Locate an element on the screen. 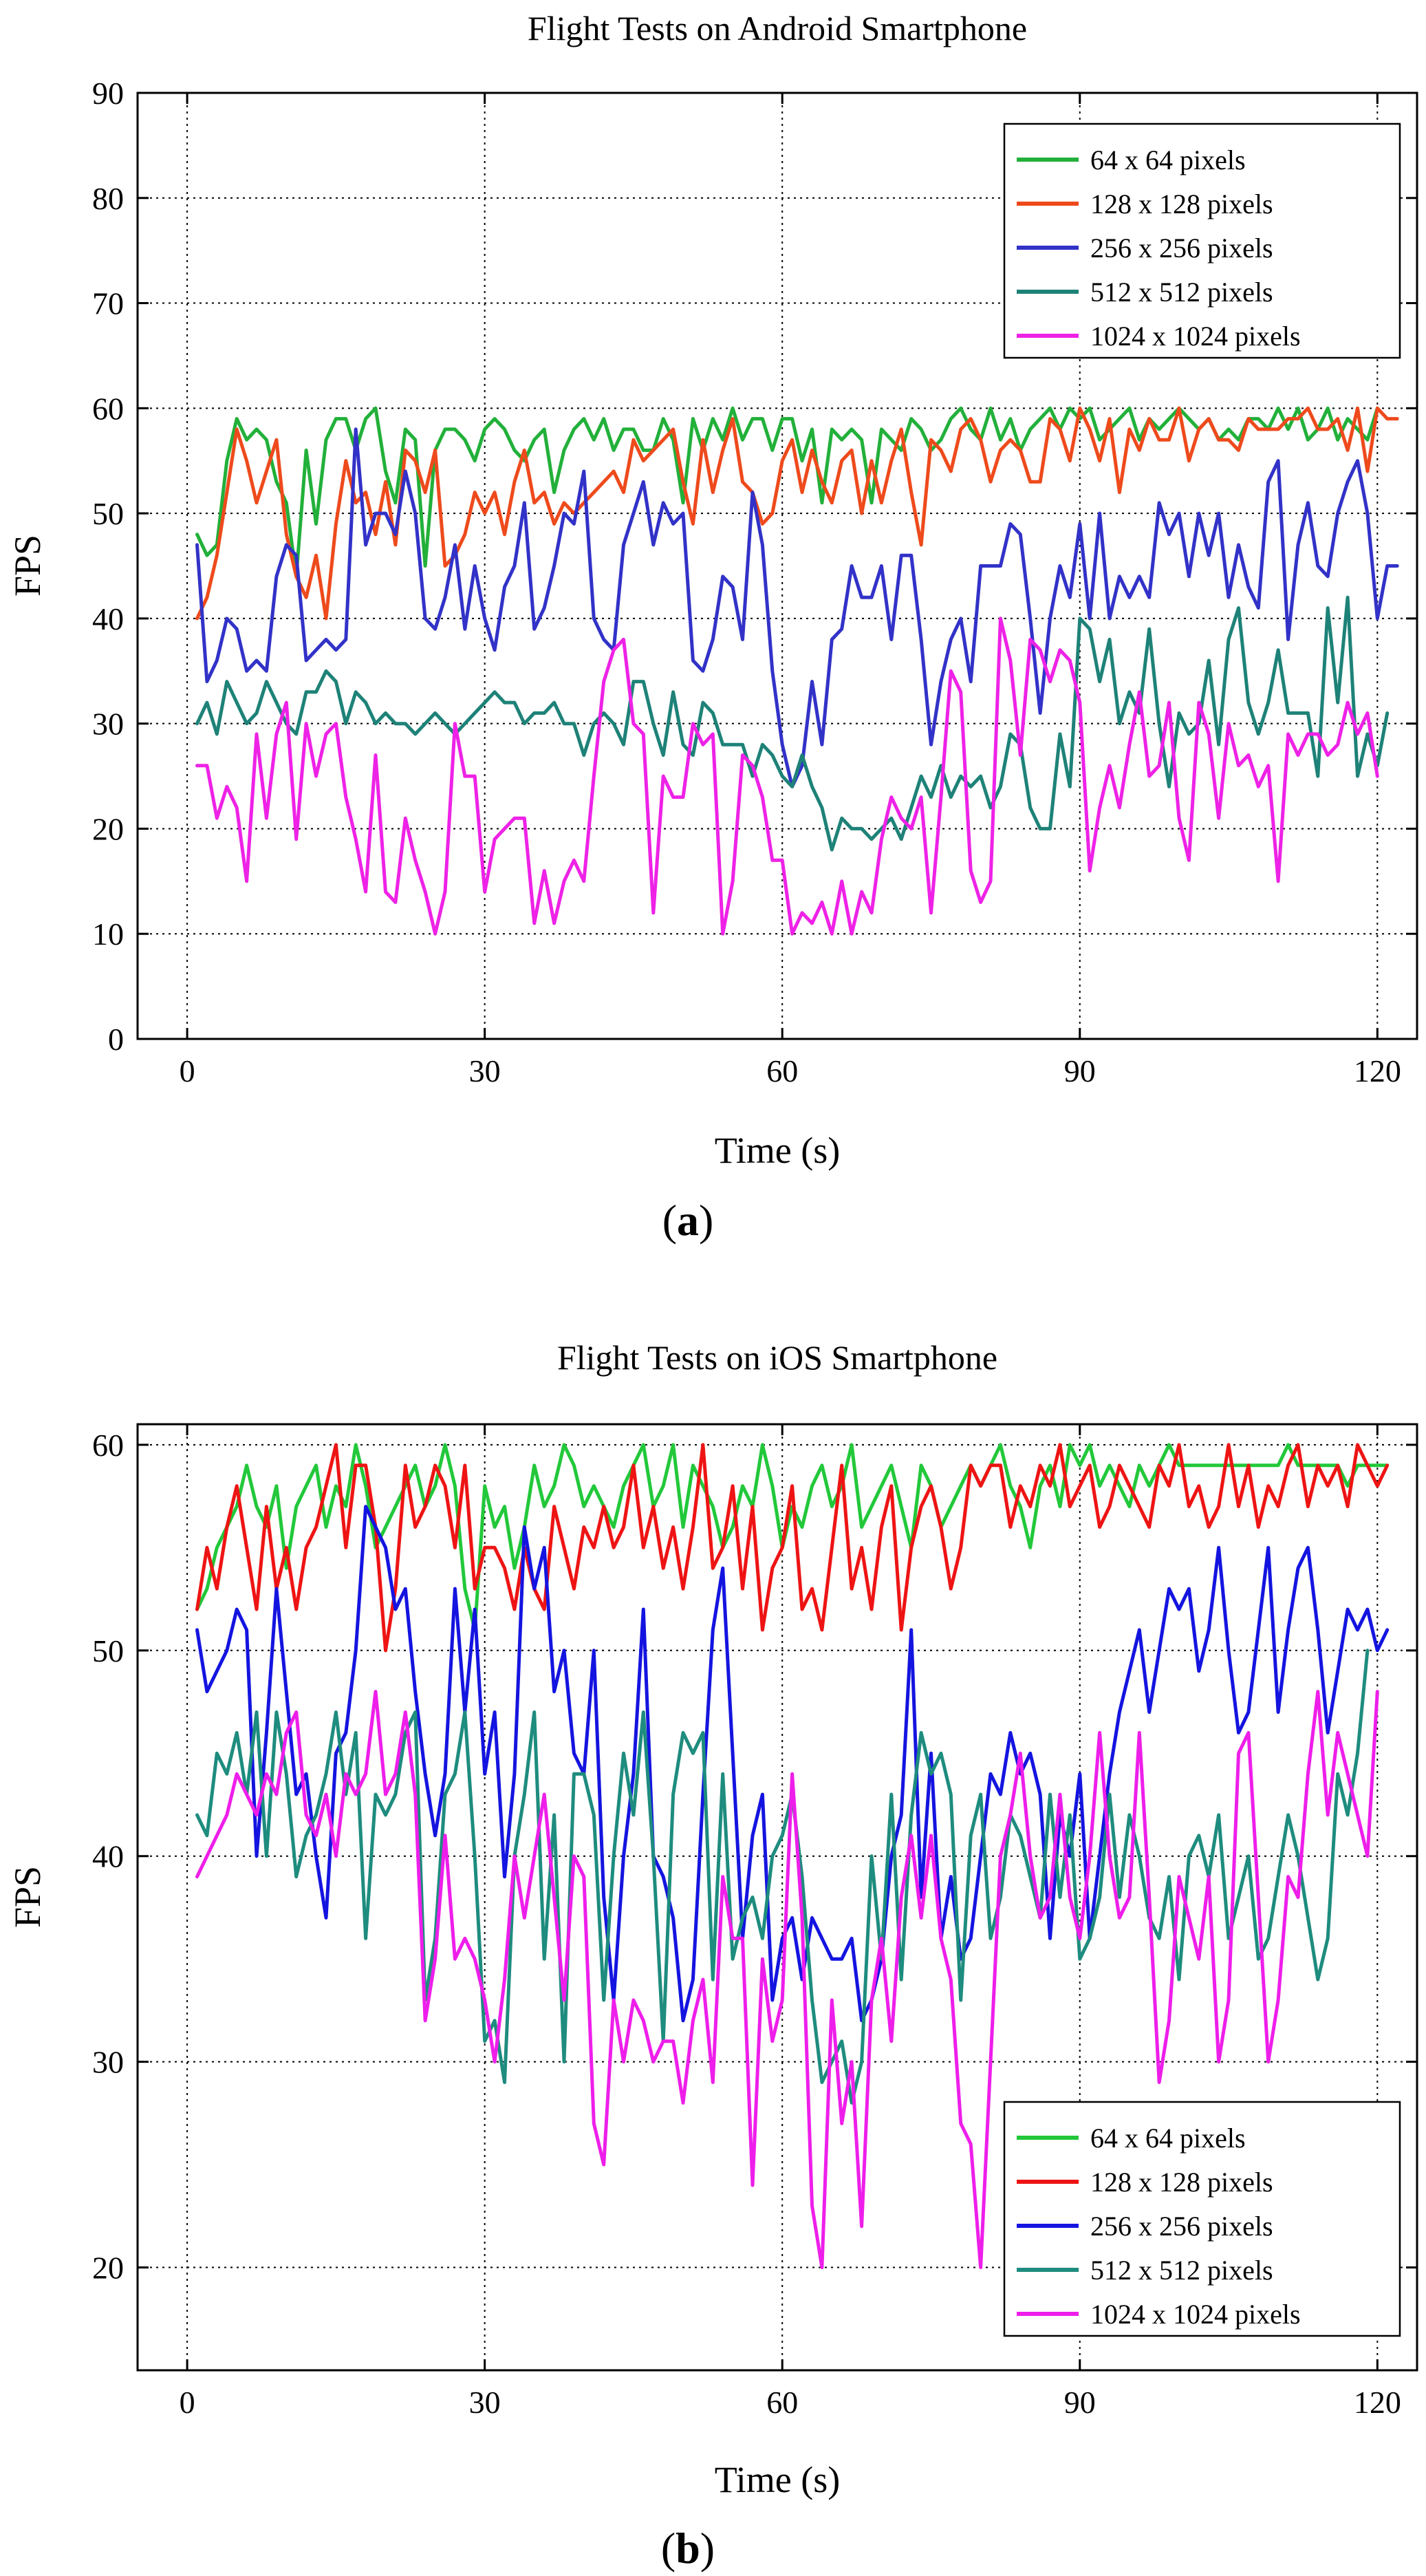 This screenshot has width=1426, height=2576. y-tick-label: 10 is located at coordinates (108, 934).